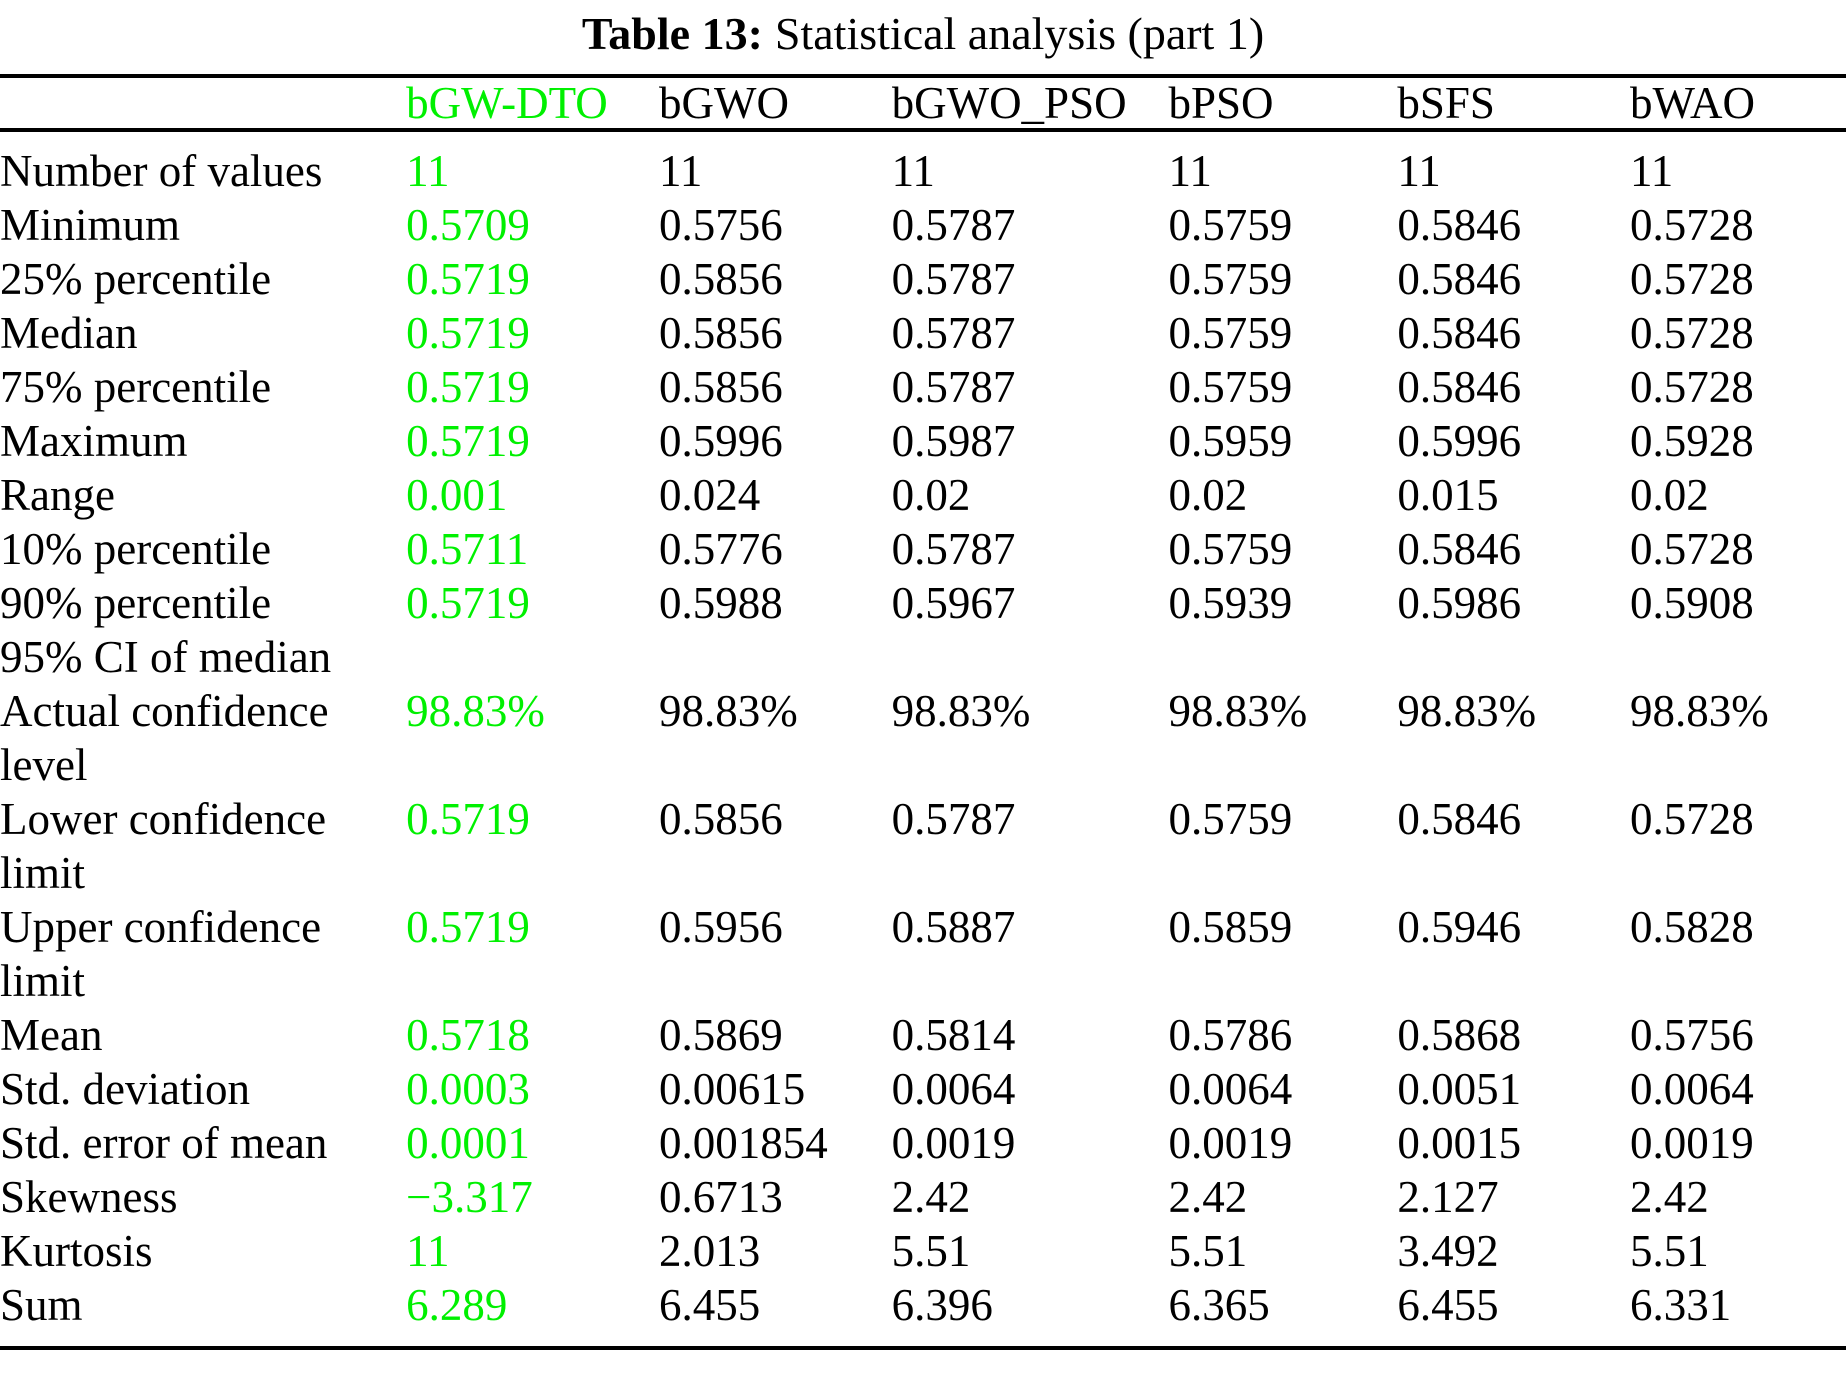 This screenshot has width=1846, height=1379. I want to click on table-cell: 0.00615, so click(732, 1089).